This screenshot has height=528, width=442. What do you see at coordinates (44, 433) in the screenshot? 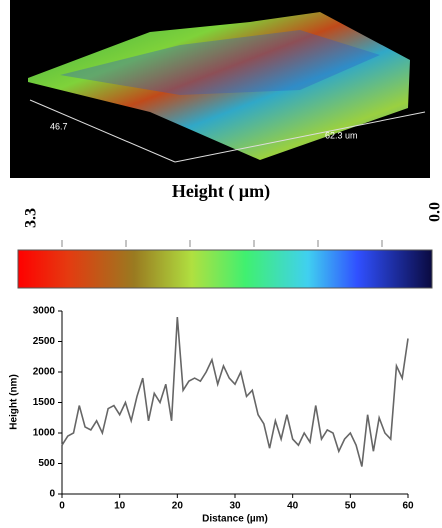
I see `y-tick-label: 1000` at bounding box center [44, 433].